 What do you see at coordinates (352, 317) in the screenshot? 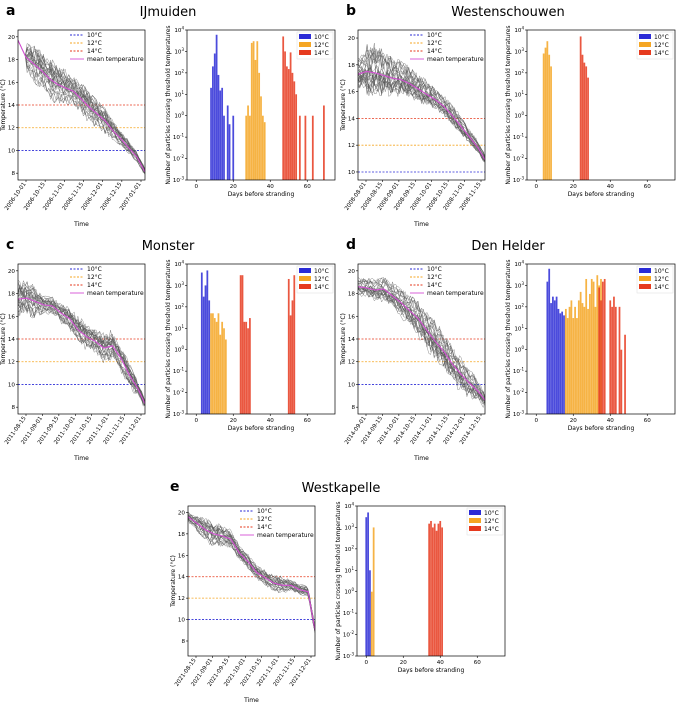
I see `y-tick-label: 16` at bounding box center [352, 317].